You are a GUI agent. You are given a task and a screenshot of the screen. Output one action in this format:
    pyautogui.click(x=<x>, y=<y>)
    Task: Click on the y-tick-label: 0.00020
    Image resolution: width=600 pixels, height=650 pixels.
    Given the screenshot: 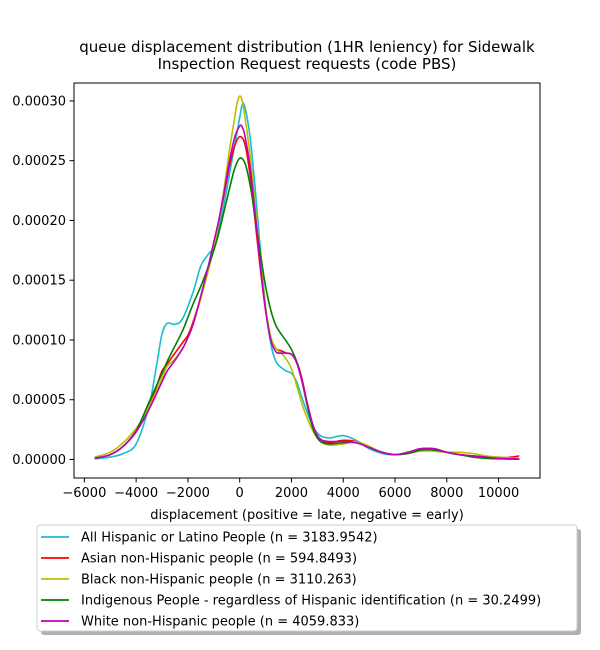 What is the action you would take?
    pyautogui.click(x=39, y=221)
    